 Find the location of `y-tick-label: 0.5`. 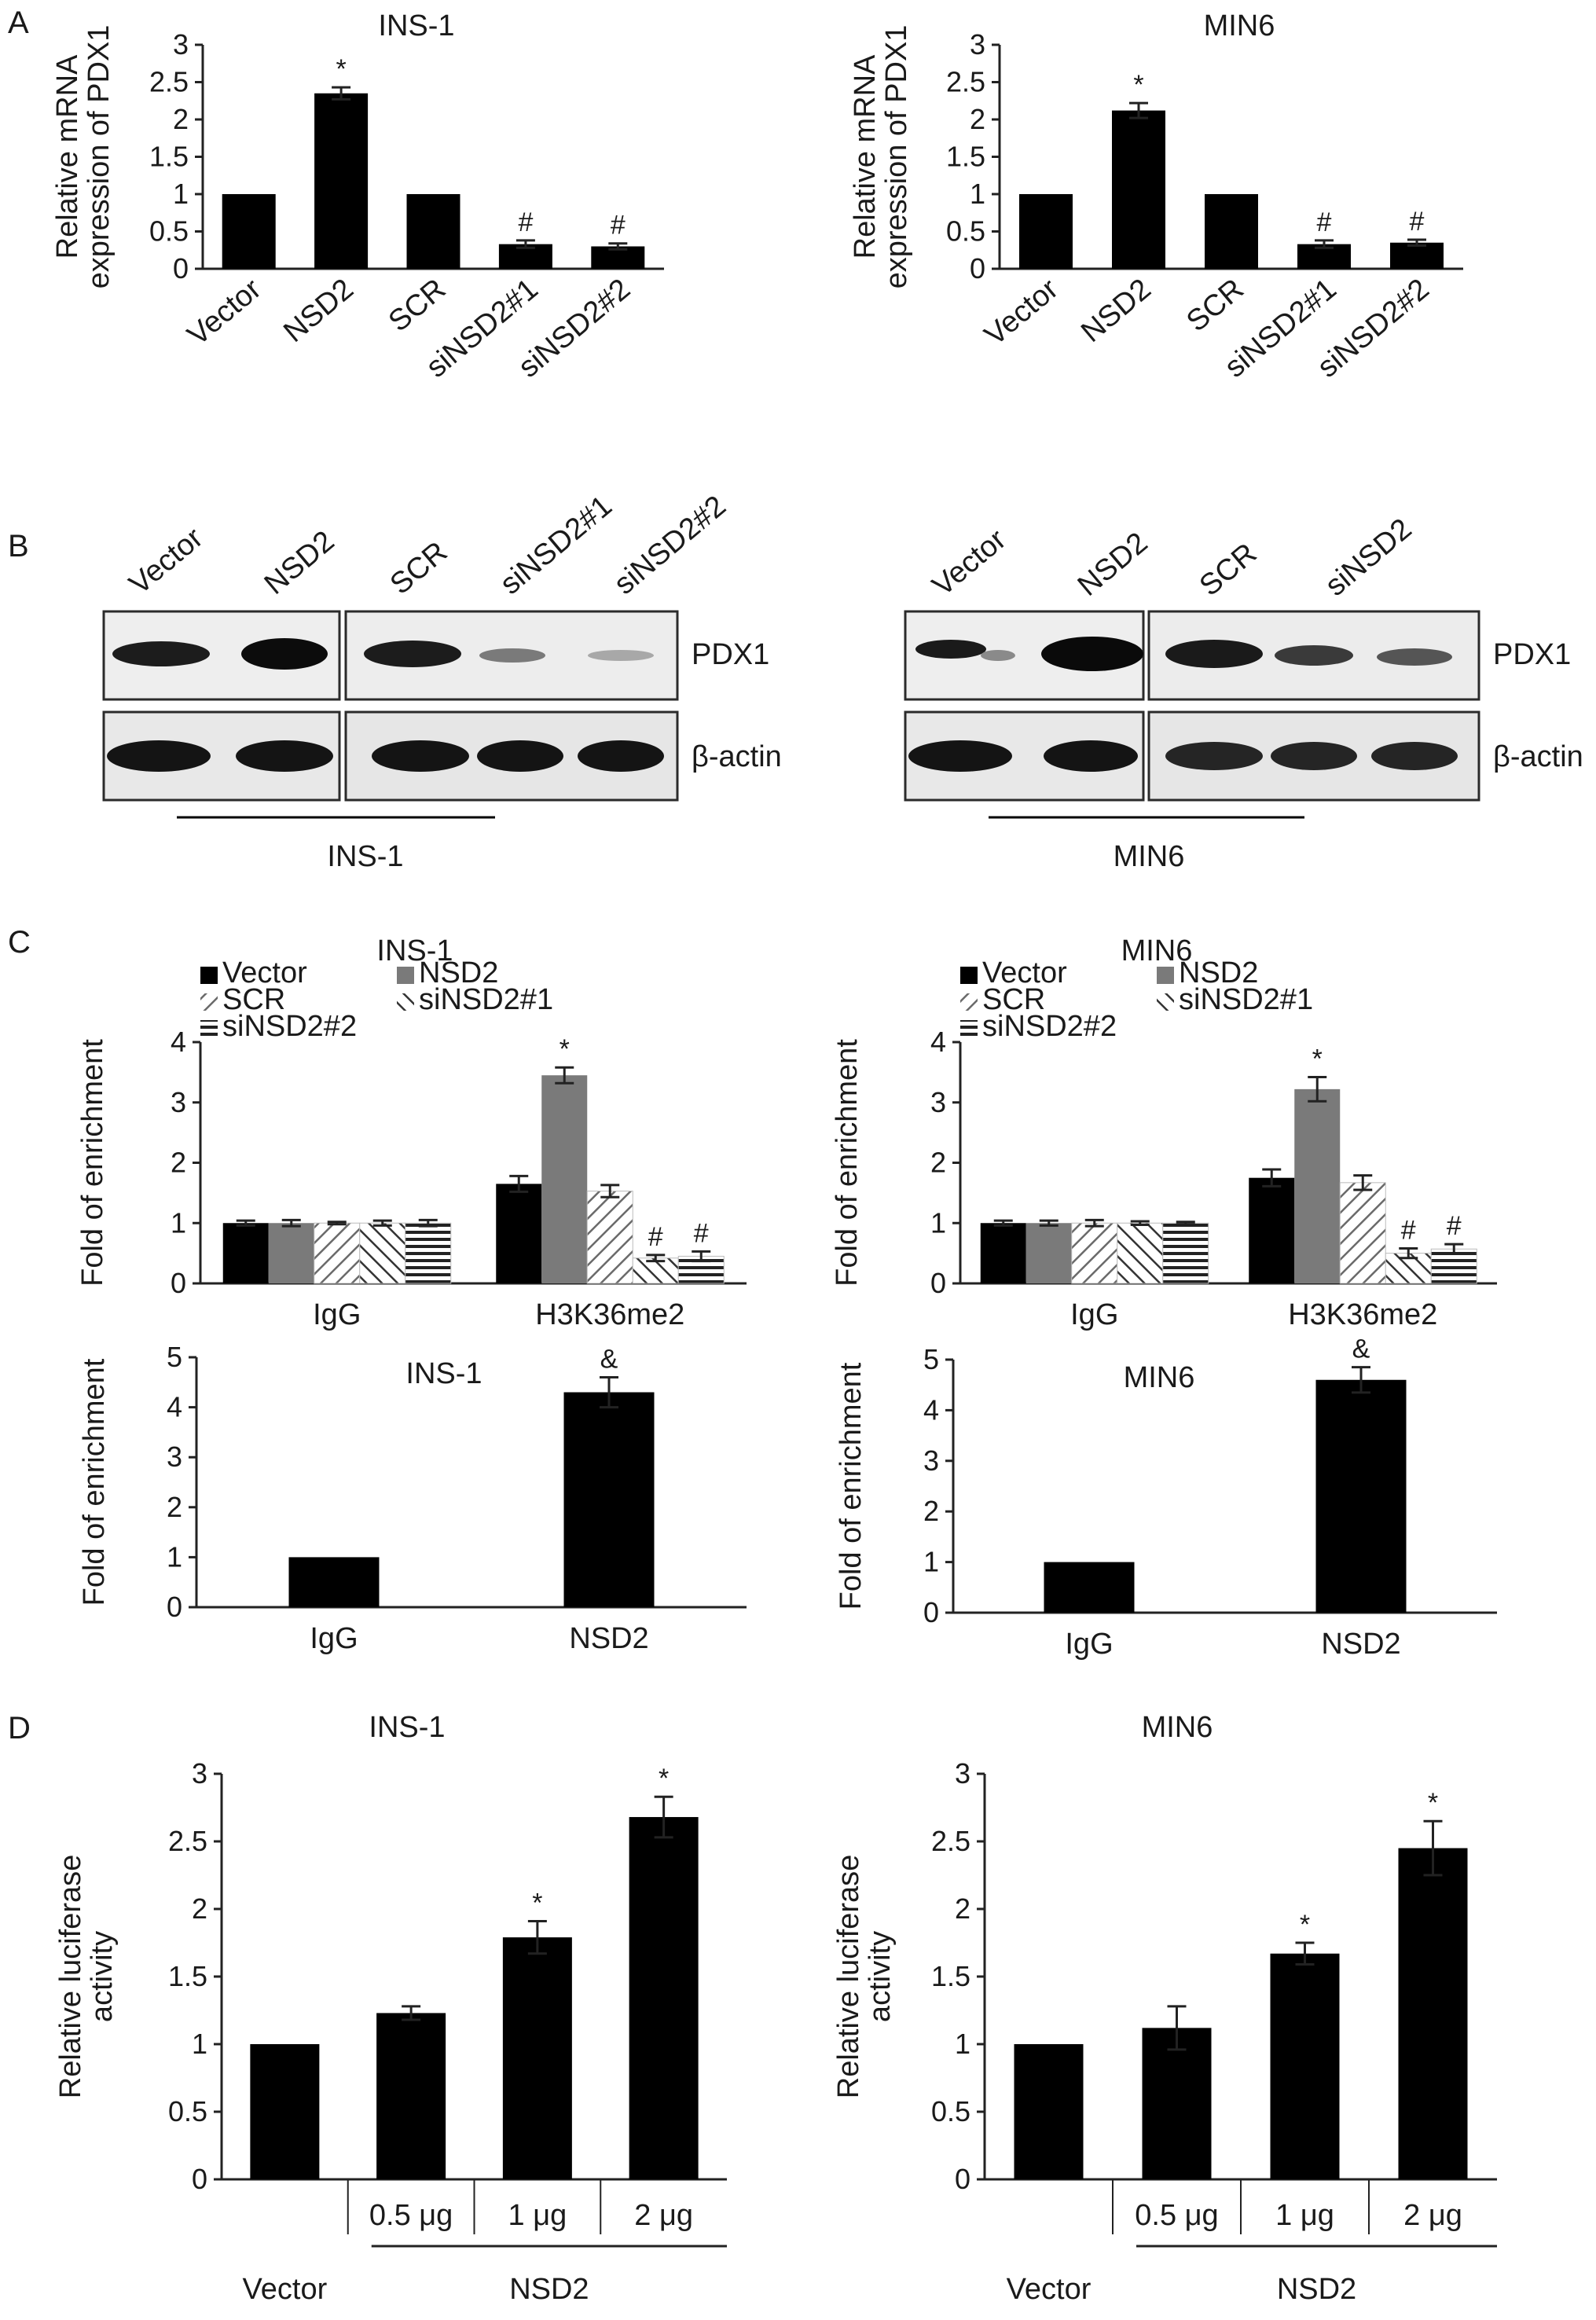

y-tick-label: 0.5 is located at coordinates (169, 231).